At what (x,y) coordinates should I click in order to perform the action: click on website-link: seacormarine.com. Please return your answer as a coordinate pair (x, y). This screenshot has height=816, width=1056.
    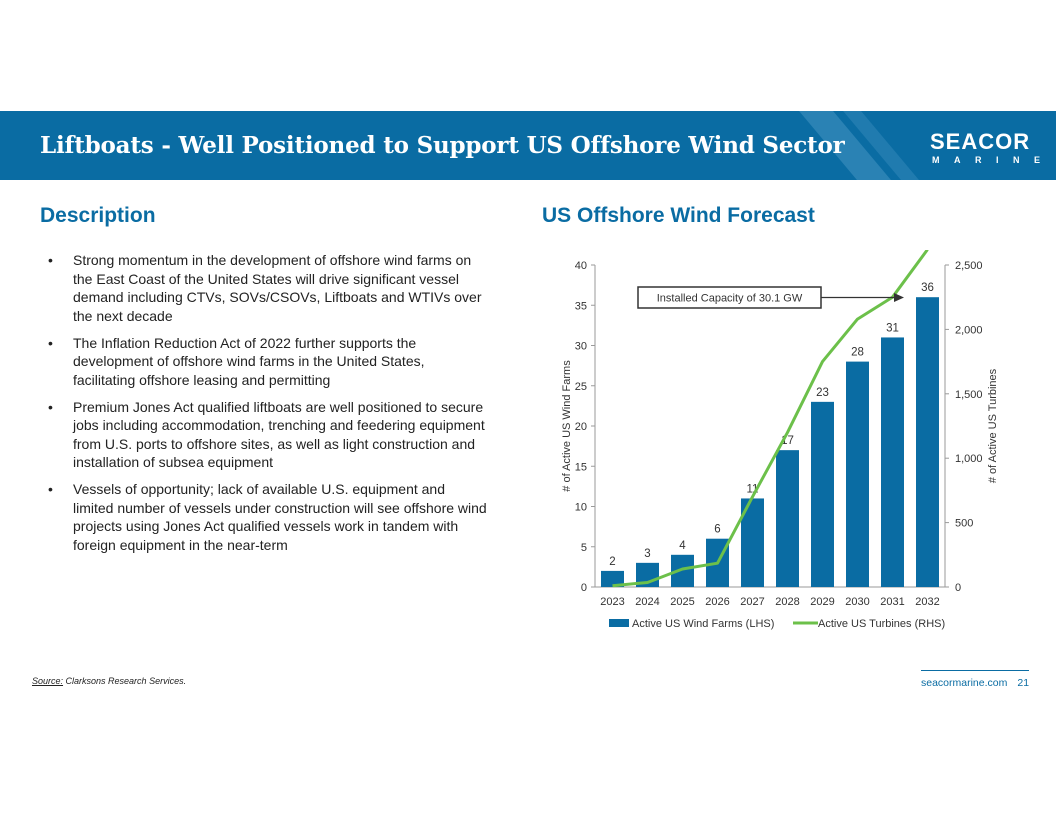
    Looking at the image, I should click on (964, 683).